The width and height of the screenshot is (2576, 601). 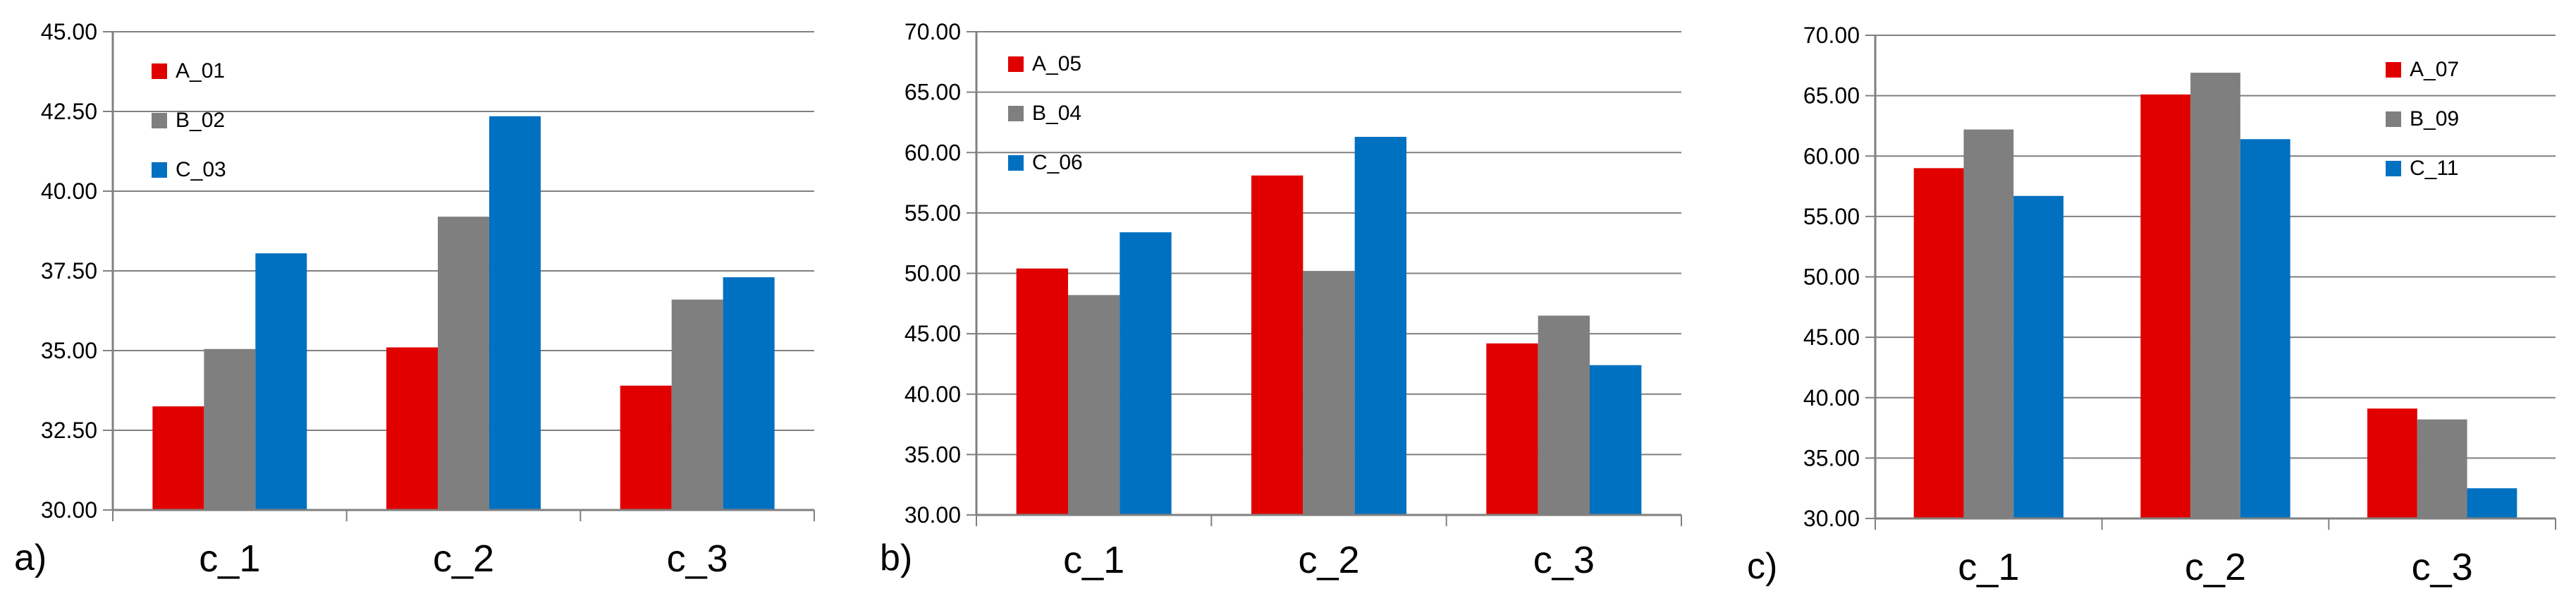 I want to click on legend-label: A_01, so click(x=200, y=71).